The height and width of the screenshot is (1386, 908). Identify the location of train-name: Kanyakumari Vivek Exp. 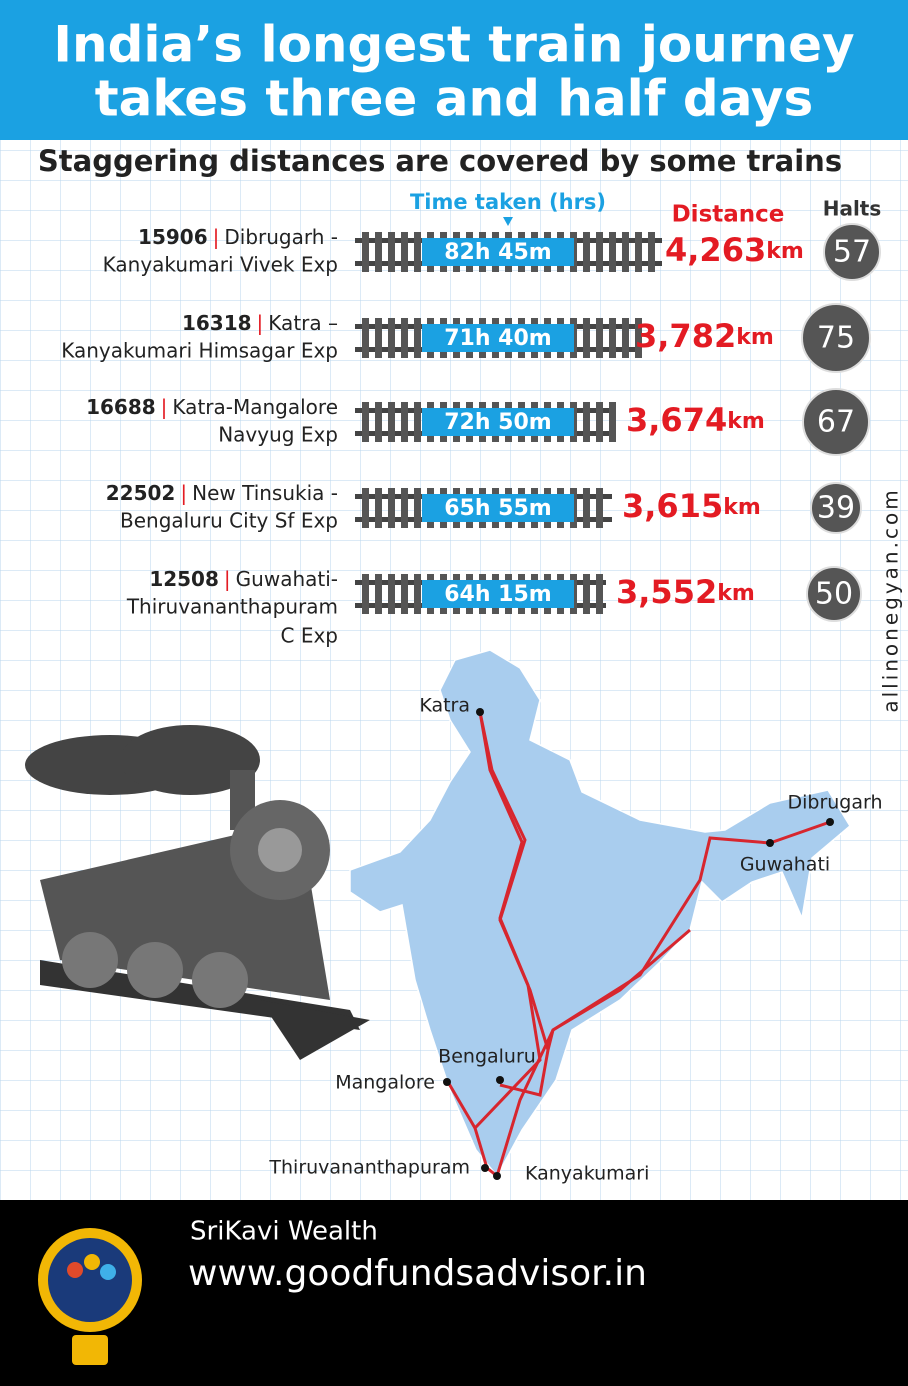
(220, 265).